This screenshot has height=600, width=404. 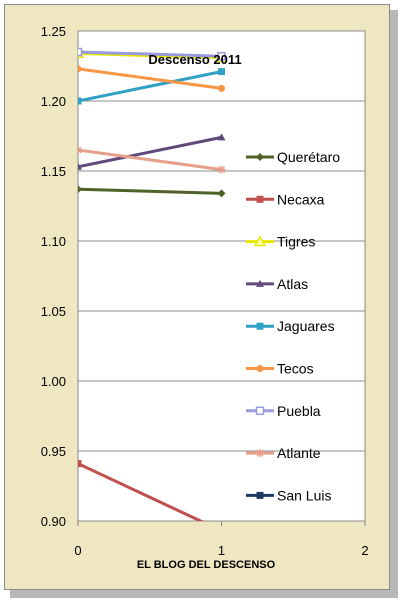 What do you see at coordinates (53, 31) in the screenshot?
I see `y-tick-label: 1.25` at bounding box center [53, 31].